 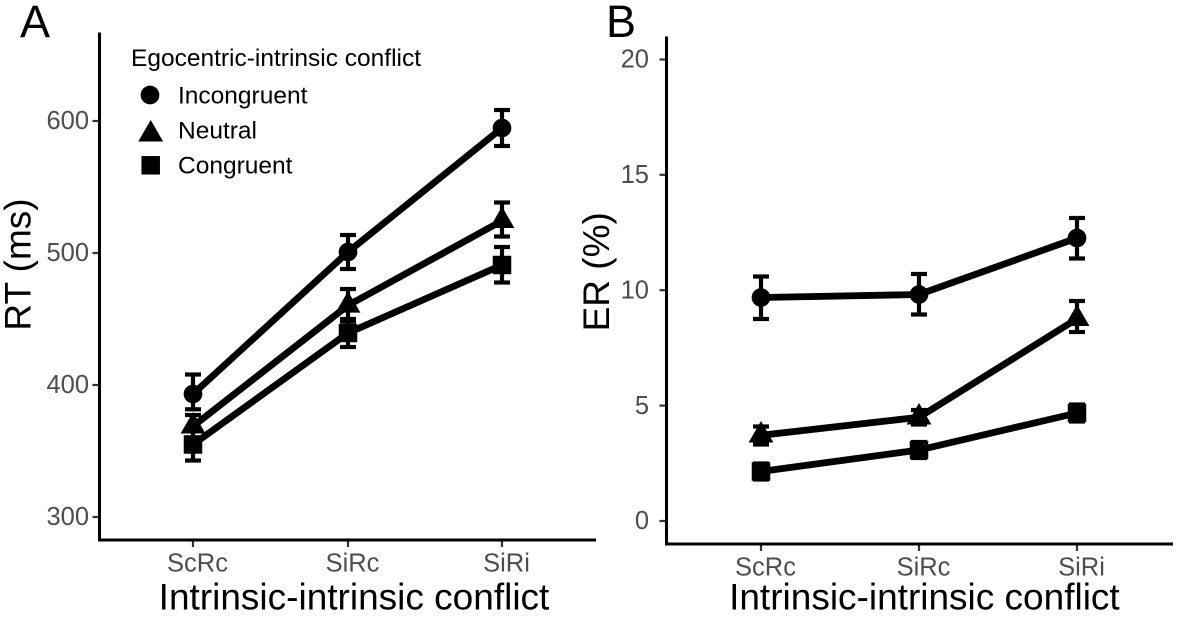 I want to click on svg-text: 20, so click(x=635, y=60).